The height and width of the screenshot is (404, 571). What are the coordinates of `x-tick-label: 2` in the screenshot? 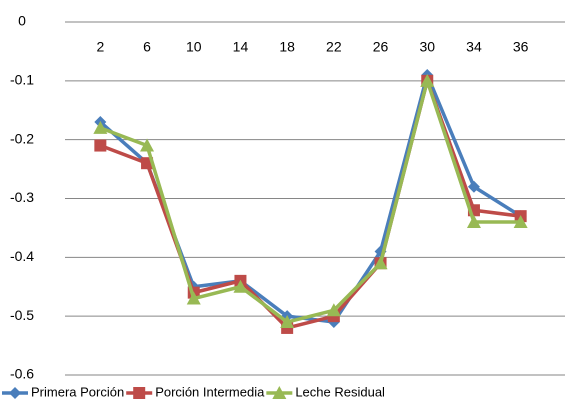 It's located at (100, 47).